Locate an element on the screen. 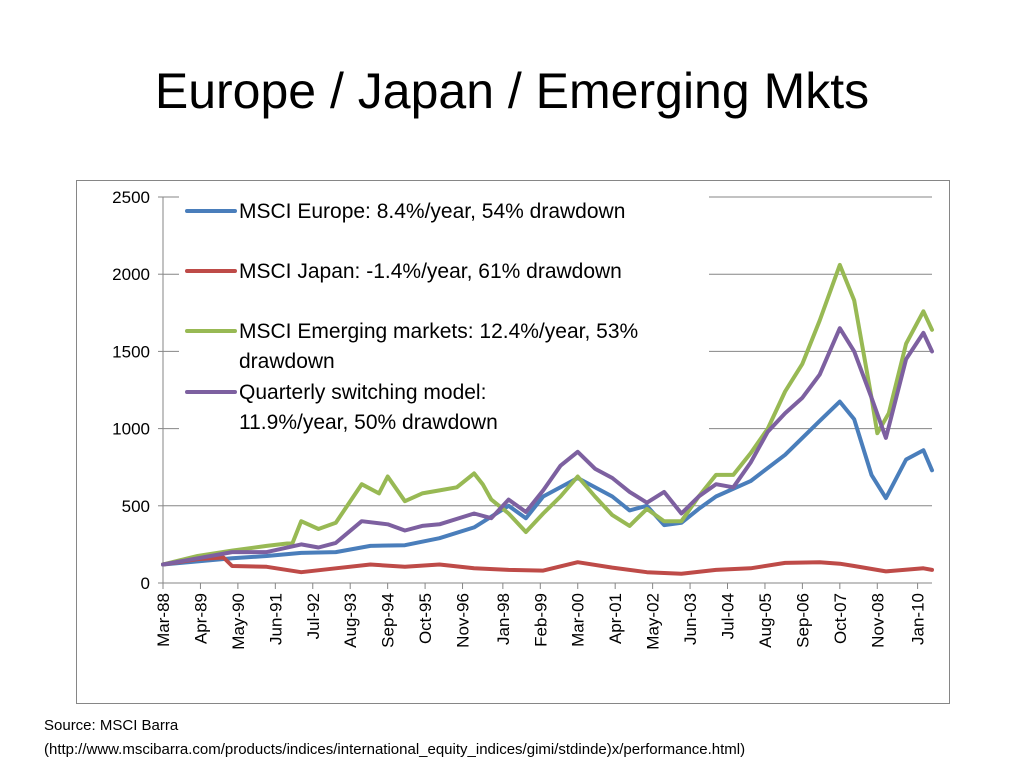 This screenshot has width=1024, height=768. x-tick-label: Mar-00 is located at coordinates (578, 620).